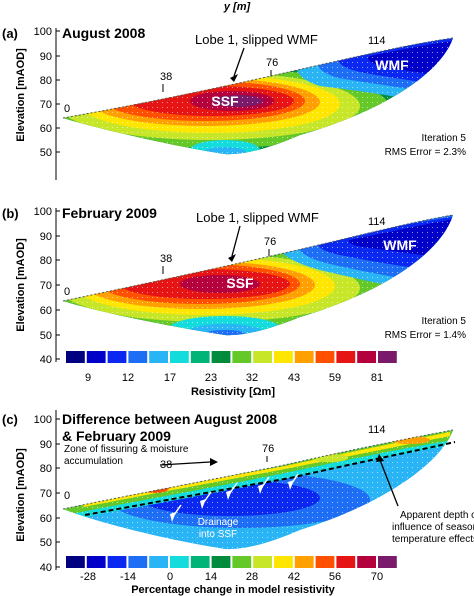  Describe the element at coordinates (67, 292) in the screenshot. I see `panel-b-marker-0: 0` at that location.